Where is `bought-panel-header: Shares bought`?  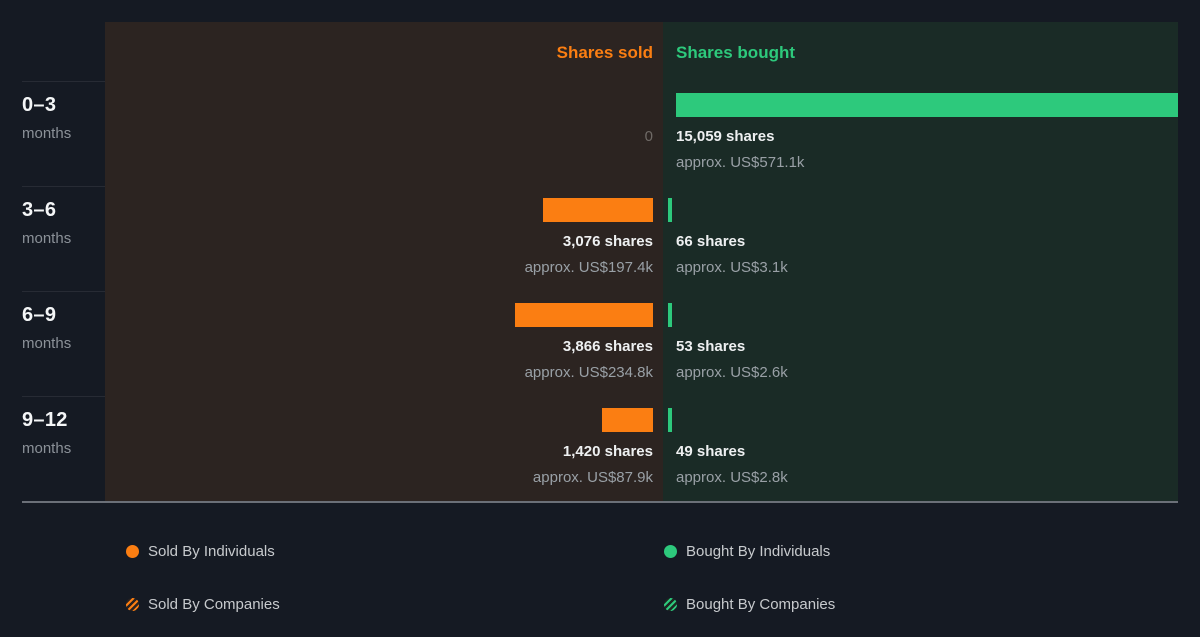 bought-panel-header: Shares bought is located at coordinates (920, 51).